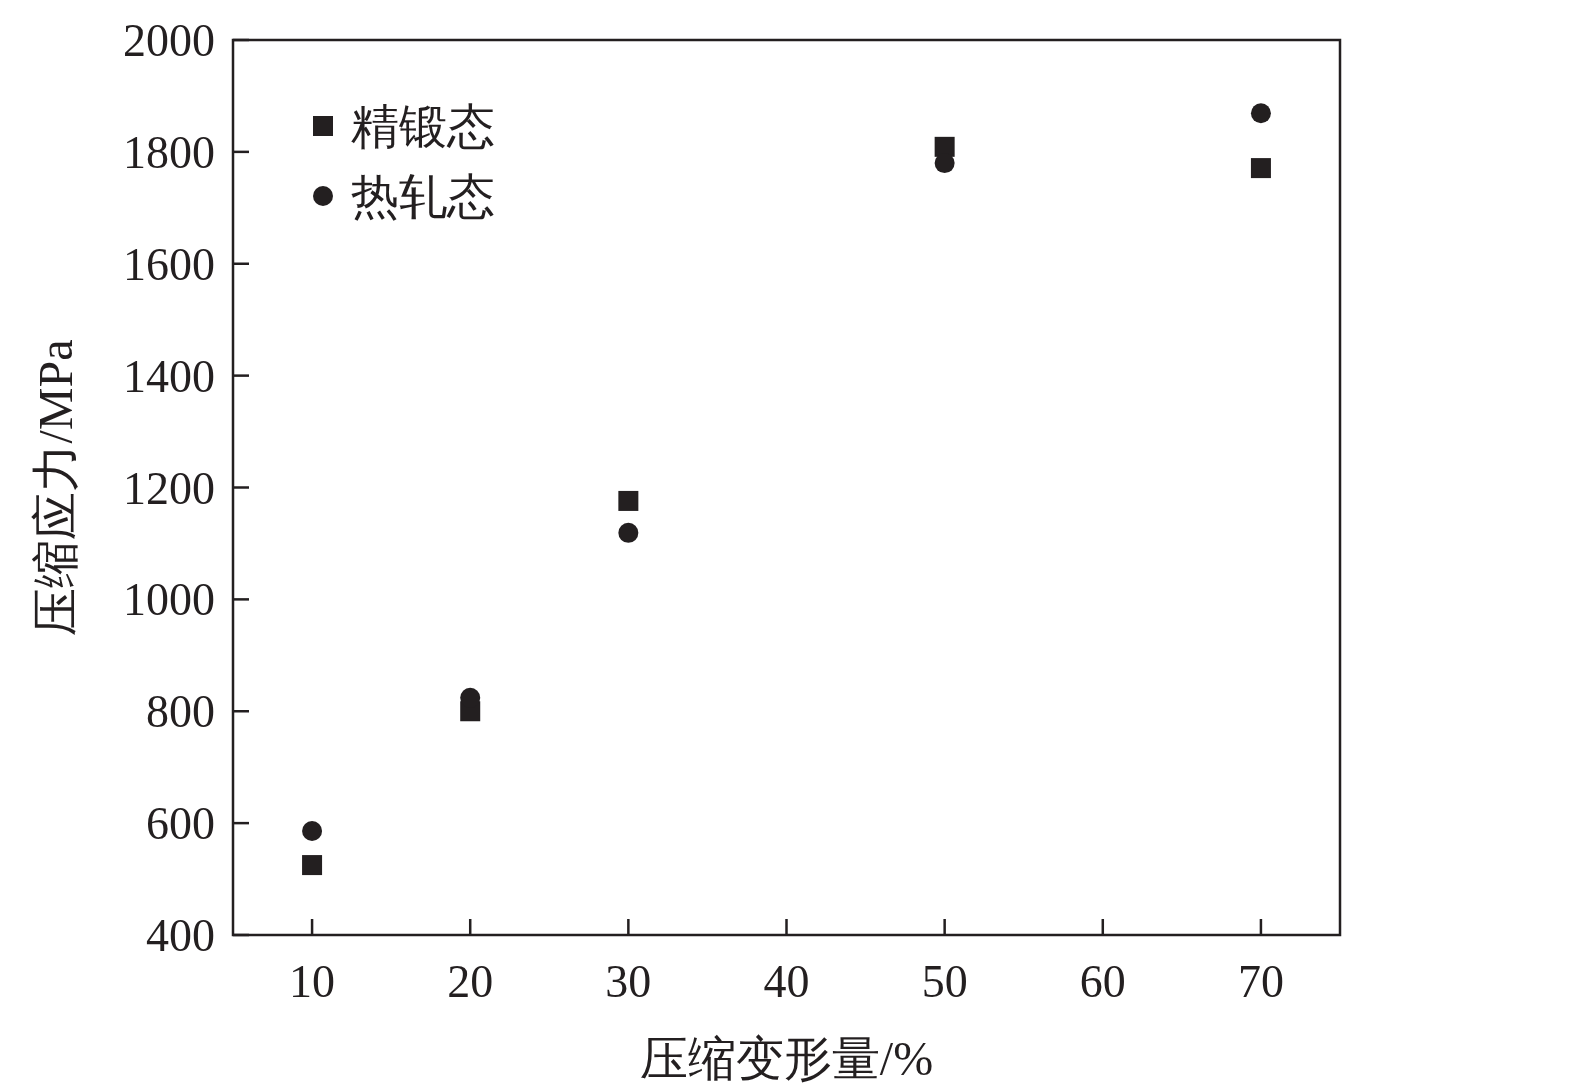 The width and height of the screenshot is (1575, 1092). Describe the element at coordinates (944, 981) in the screenshot. I see `x-tick-label: 50` at that location.